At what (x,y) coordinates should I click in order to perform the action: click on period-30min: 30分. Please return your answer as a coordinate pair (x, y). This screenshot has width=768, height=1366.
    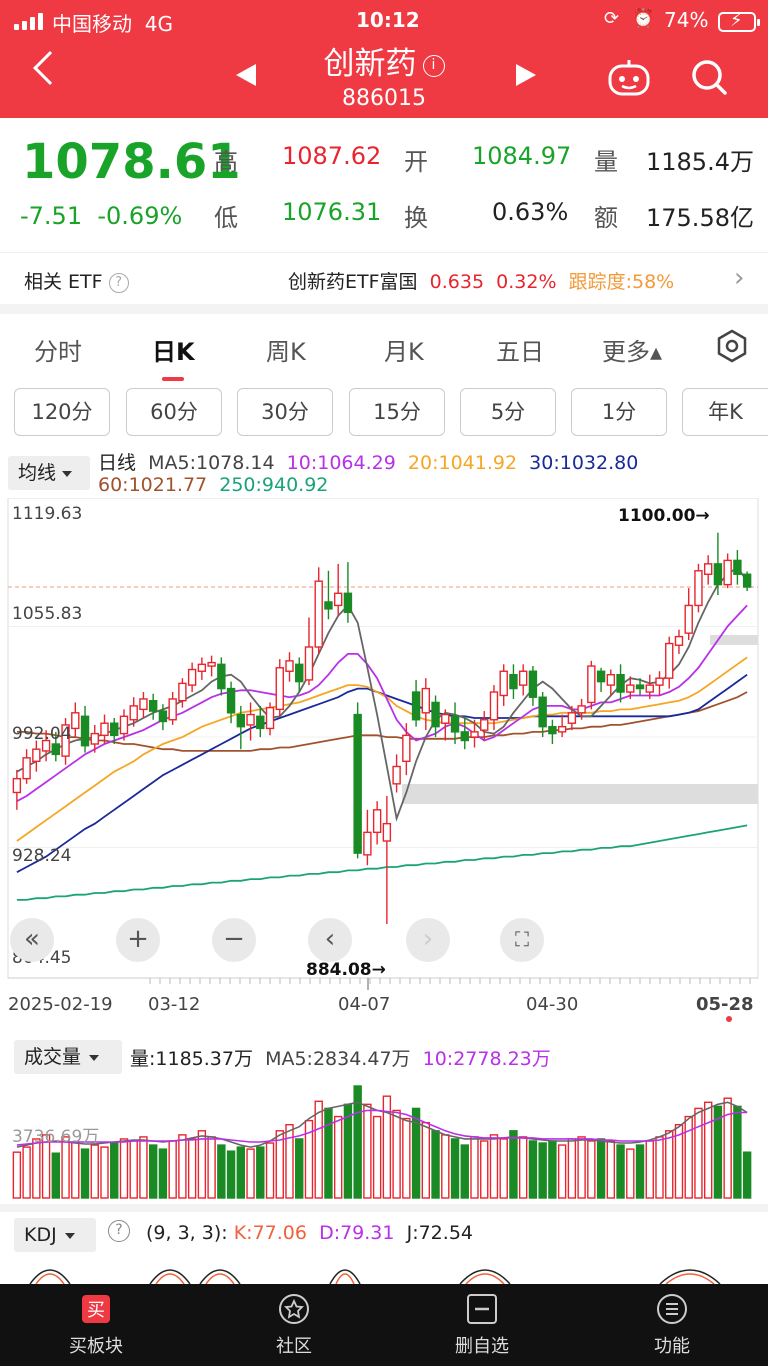
    Looking at the image, I should click on (285, 412).